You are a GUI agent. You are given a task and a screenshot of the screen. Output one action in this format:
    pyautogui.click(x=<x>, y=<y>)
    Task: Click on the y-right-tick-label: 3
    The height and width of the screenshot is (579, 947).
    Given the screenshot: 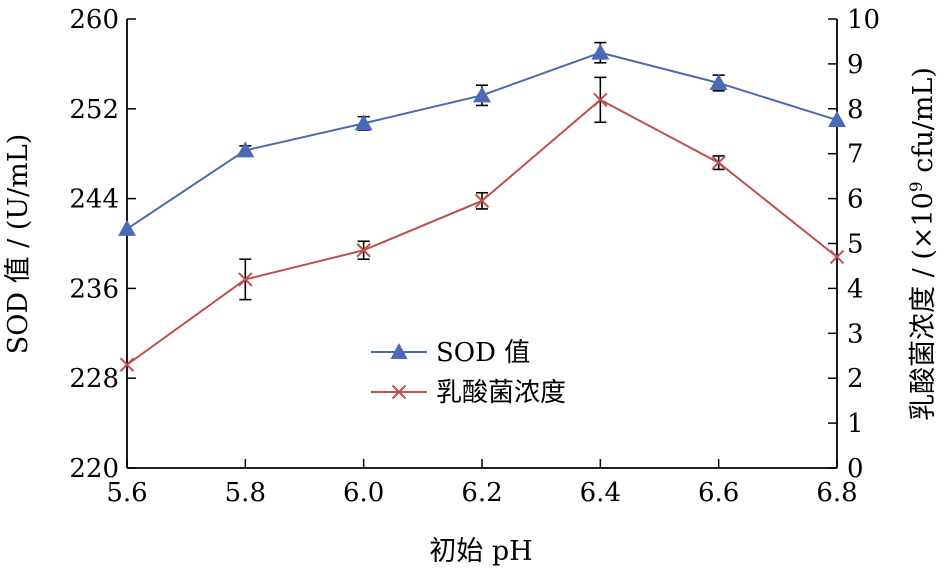 What is the action you would take?
    pyautogui.click(x=855, y=334)
    